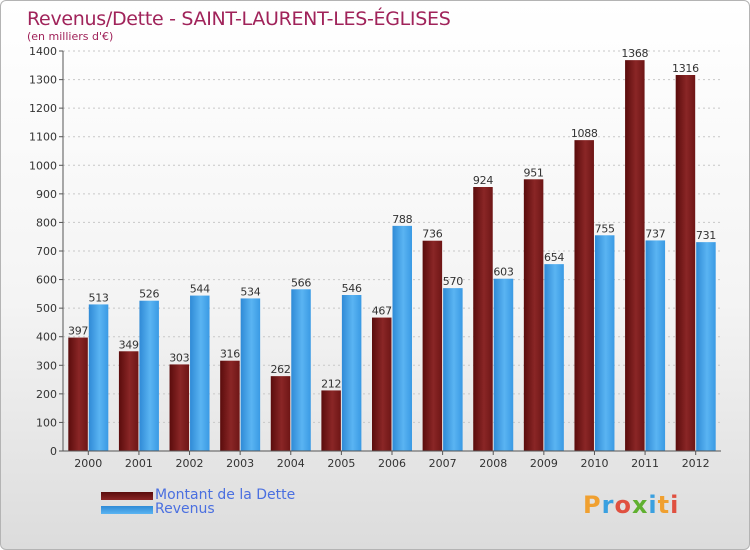  Describe the element at coordinates (382, 311) in the screenshot. I see `data-label-debt: 467` at that location.